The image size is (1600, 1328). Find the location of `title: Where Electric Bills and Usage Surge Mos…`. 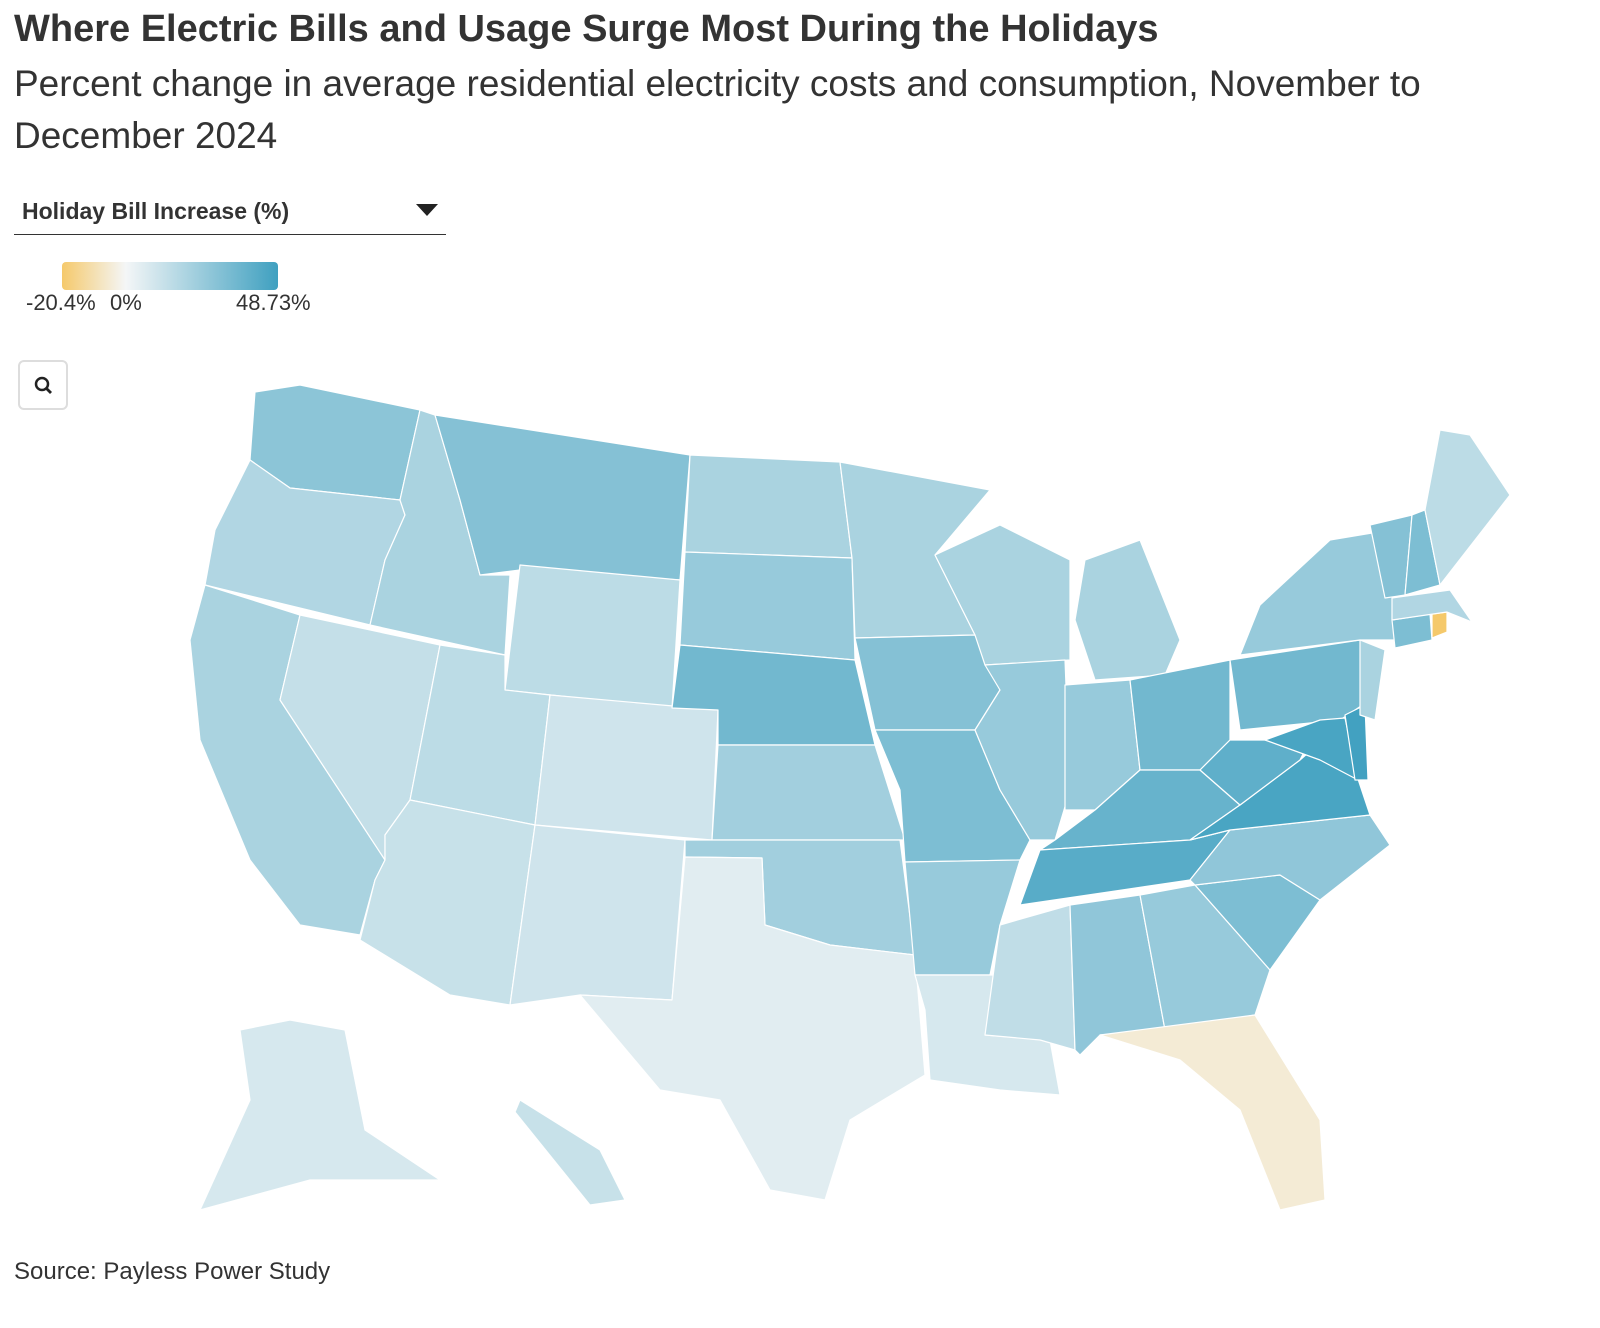

title: Where Electric Bills and Usage Surge Mos… is located at coordinates (586, 29).